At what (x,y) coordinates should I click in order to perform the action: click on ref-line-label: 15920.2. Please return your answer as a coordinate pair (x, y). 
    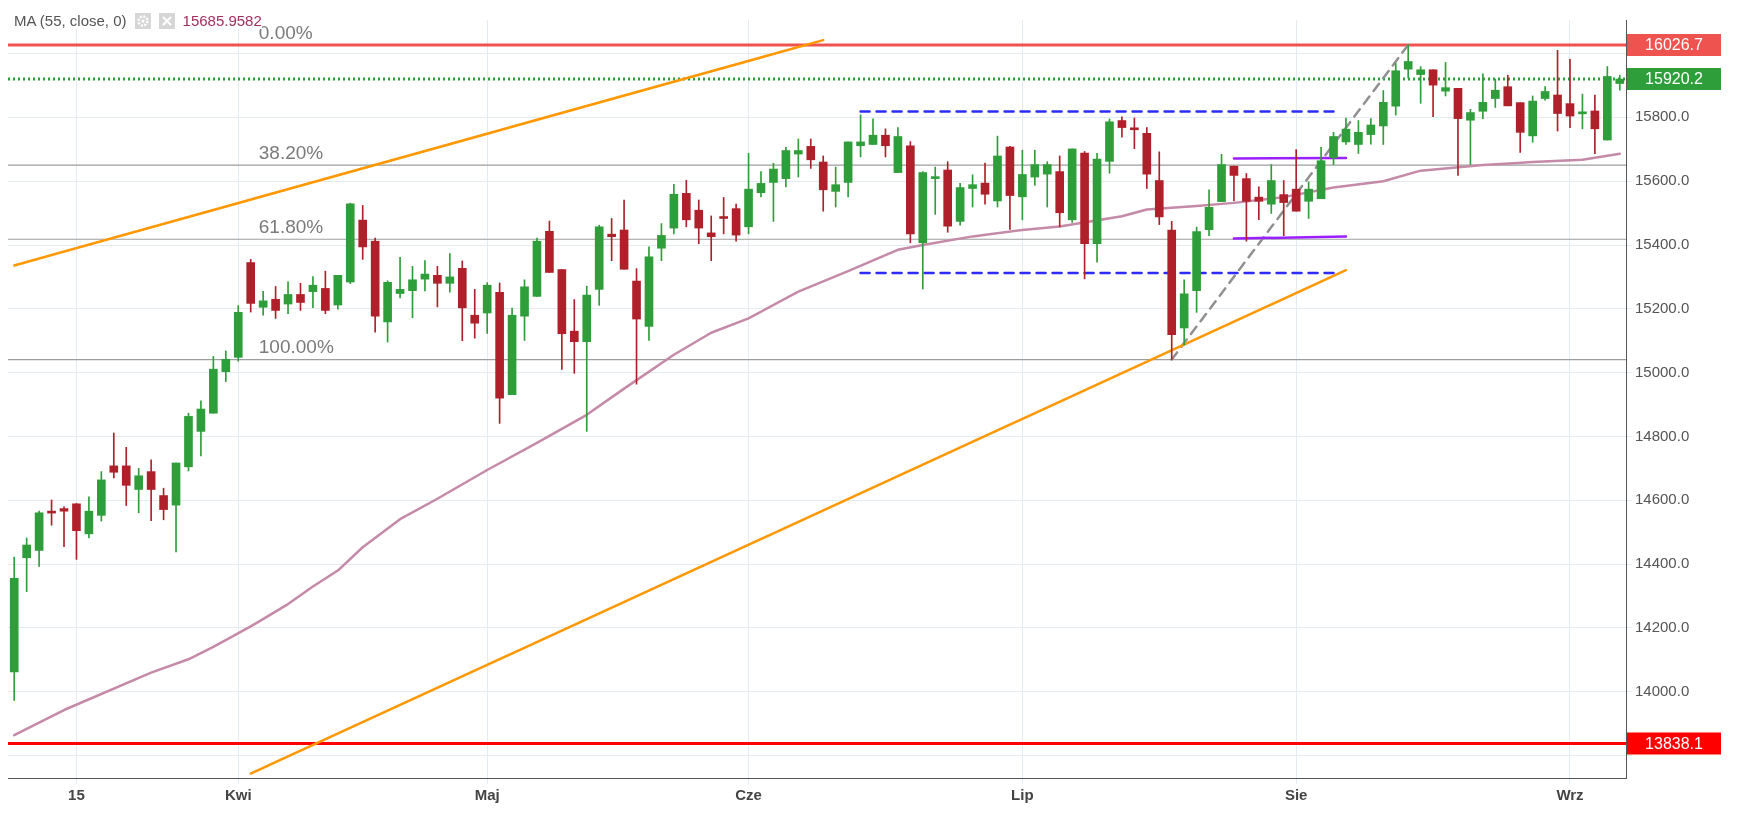
    Looking at the image, I should click on (1674, 79).